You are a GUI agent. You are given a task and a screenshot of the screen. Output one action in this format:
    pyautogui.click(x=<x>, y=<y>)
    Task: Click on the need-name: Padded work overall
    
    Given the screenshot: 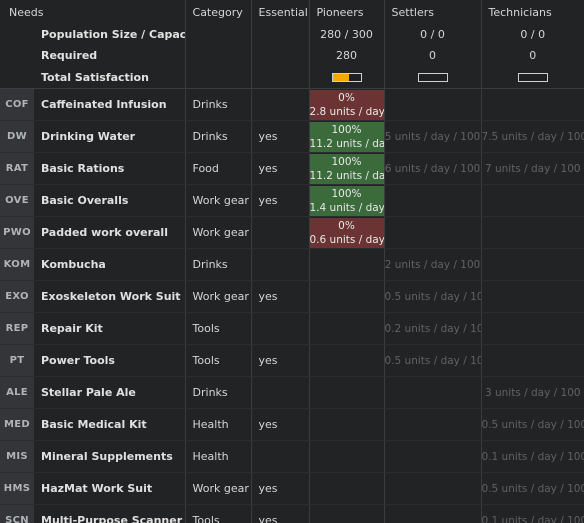 What is the action you would take?
    pyautogui.click(x=110, y=232)
    